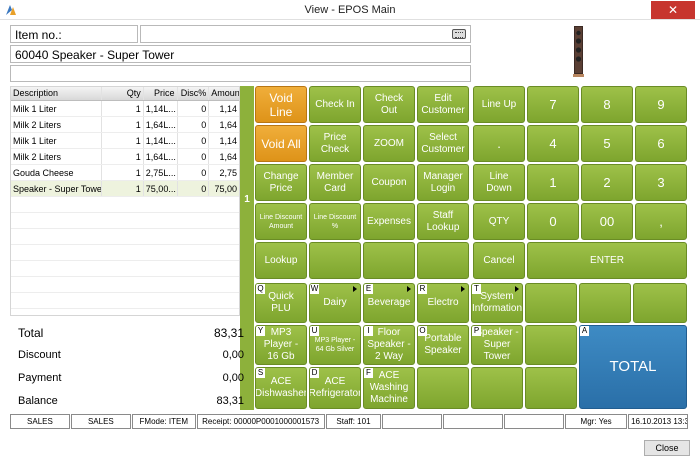 This screenshot has width=700, height=462. What do you see at coordinates (553, 143) in the screenshot?
I see `key-4-button: 4` at bounding box center [553, 143].